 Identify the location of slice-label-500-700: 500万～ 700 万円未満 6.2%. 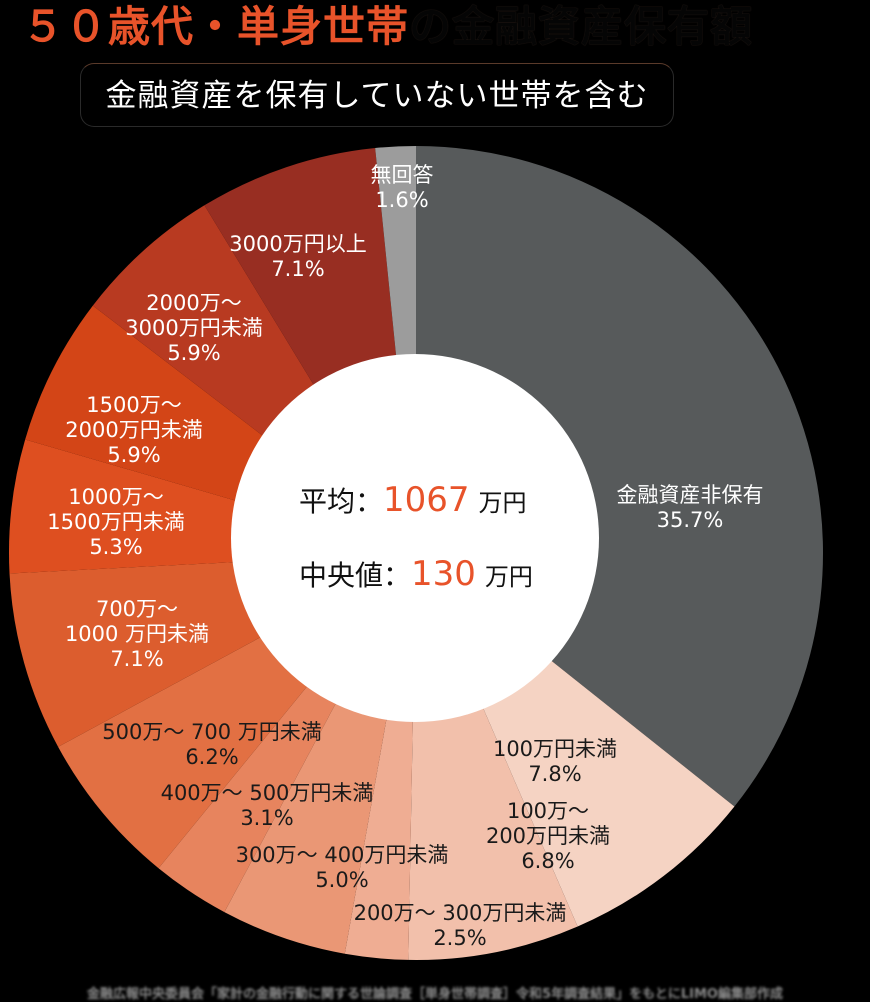
(212, 744).